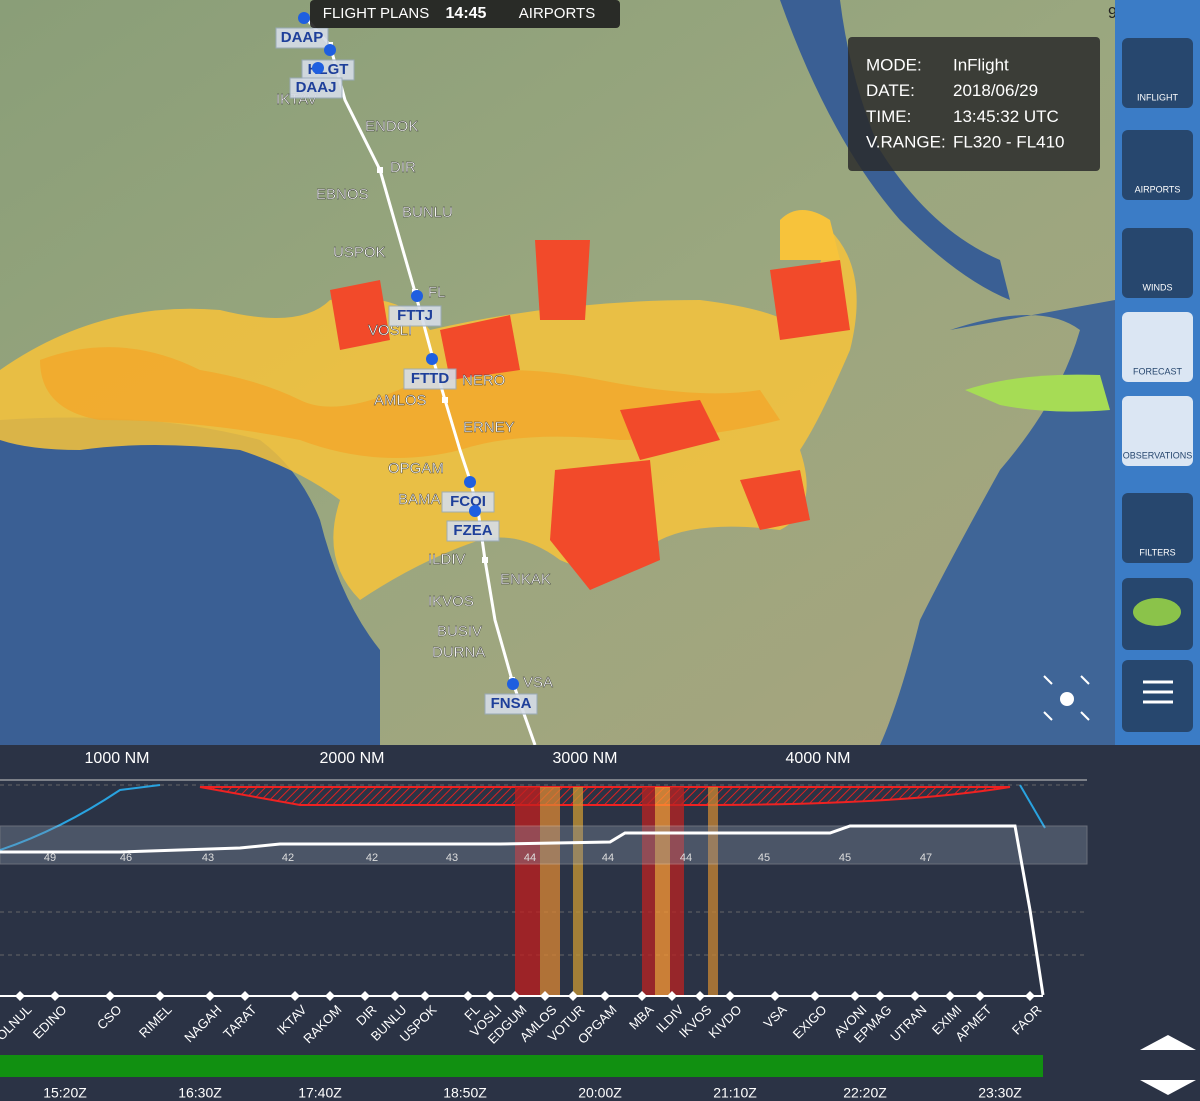 This screenshot has width=1200, height=1101. I want to click on nav-center, so click(1067, 699).